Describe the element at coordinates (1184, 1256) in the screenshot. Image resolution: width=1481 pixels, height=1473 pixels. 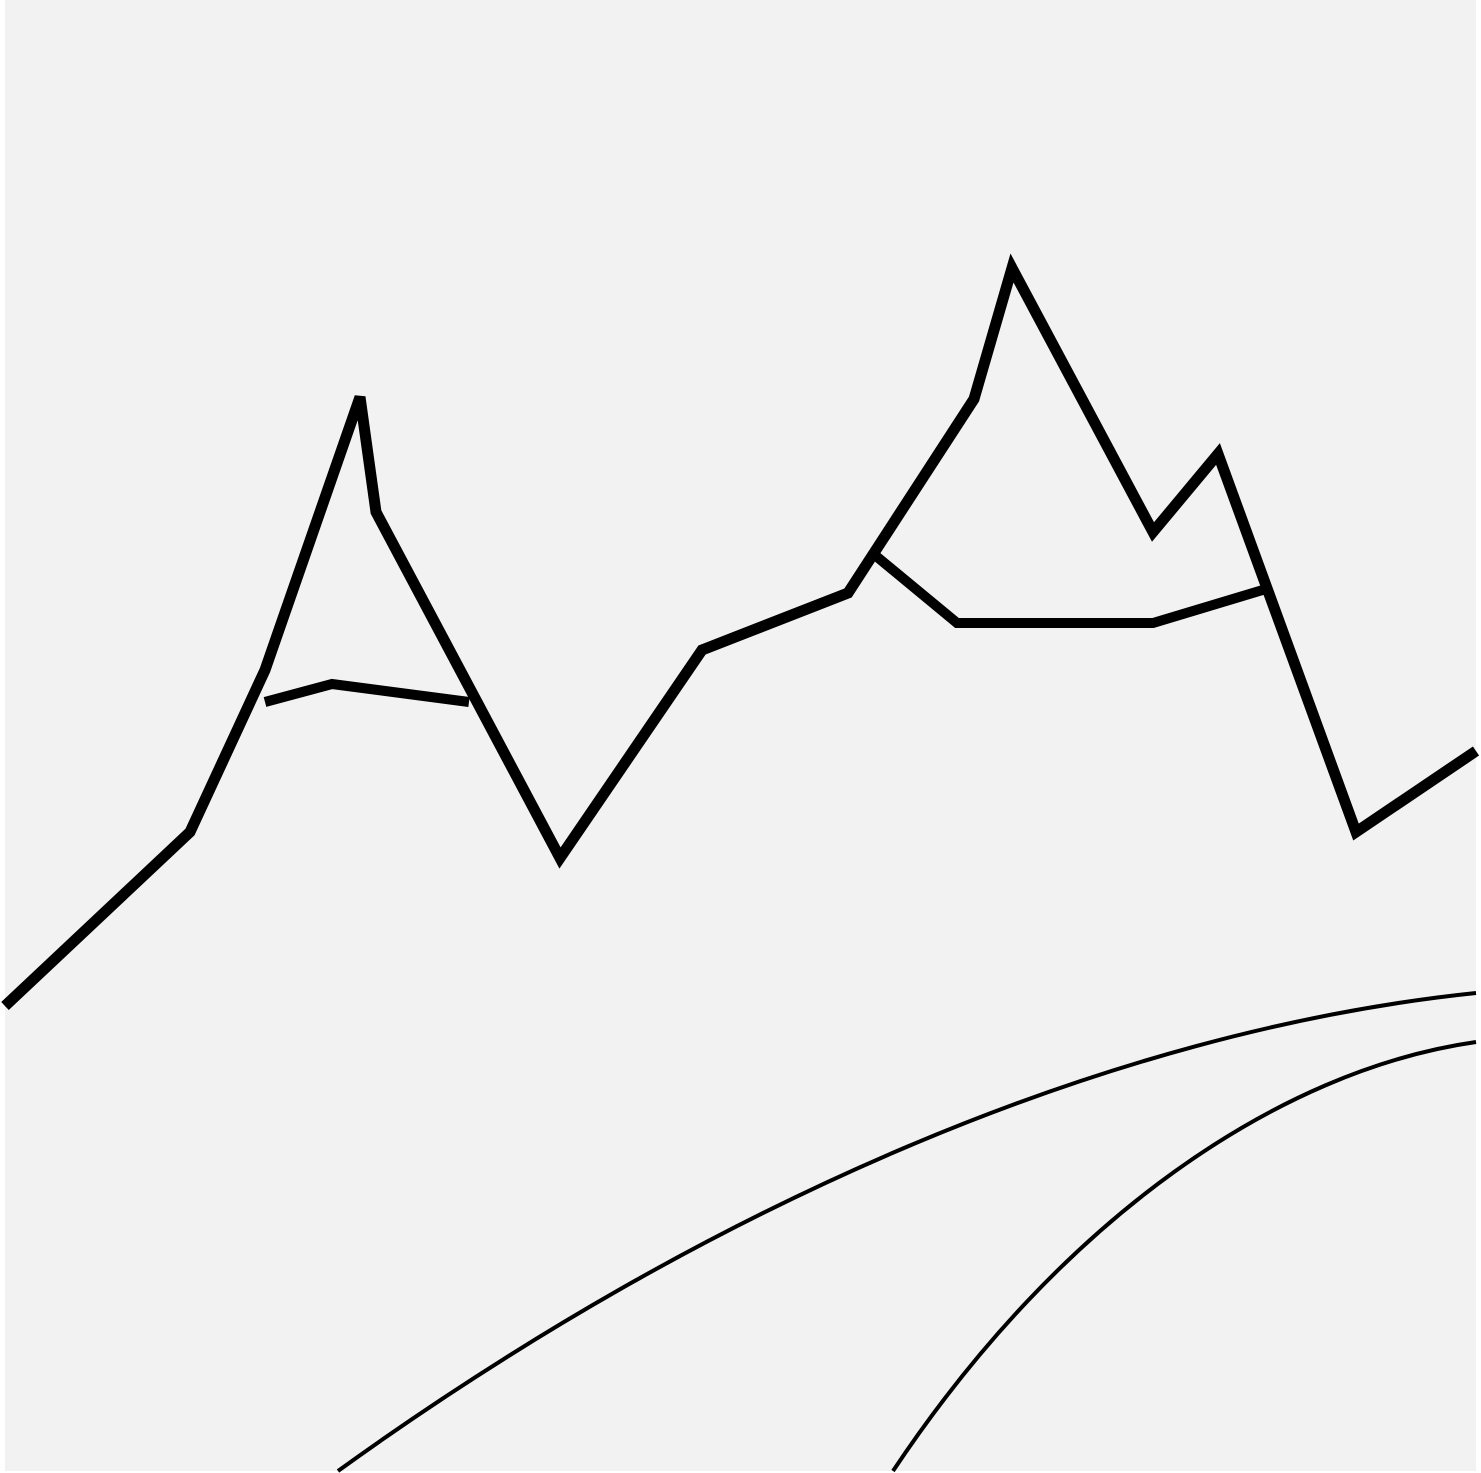
I see `right-road-curve` at that location.